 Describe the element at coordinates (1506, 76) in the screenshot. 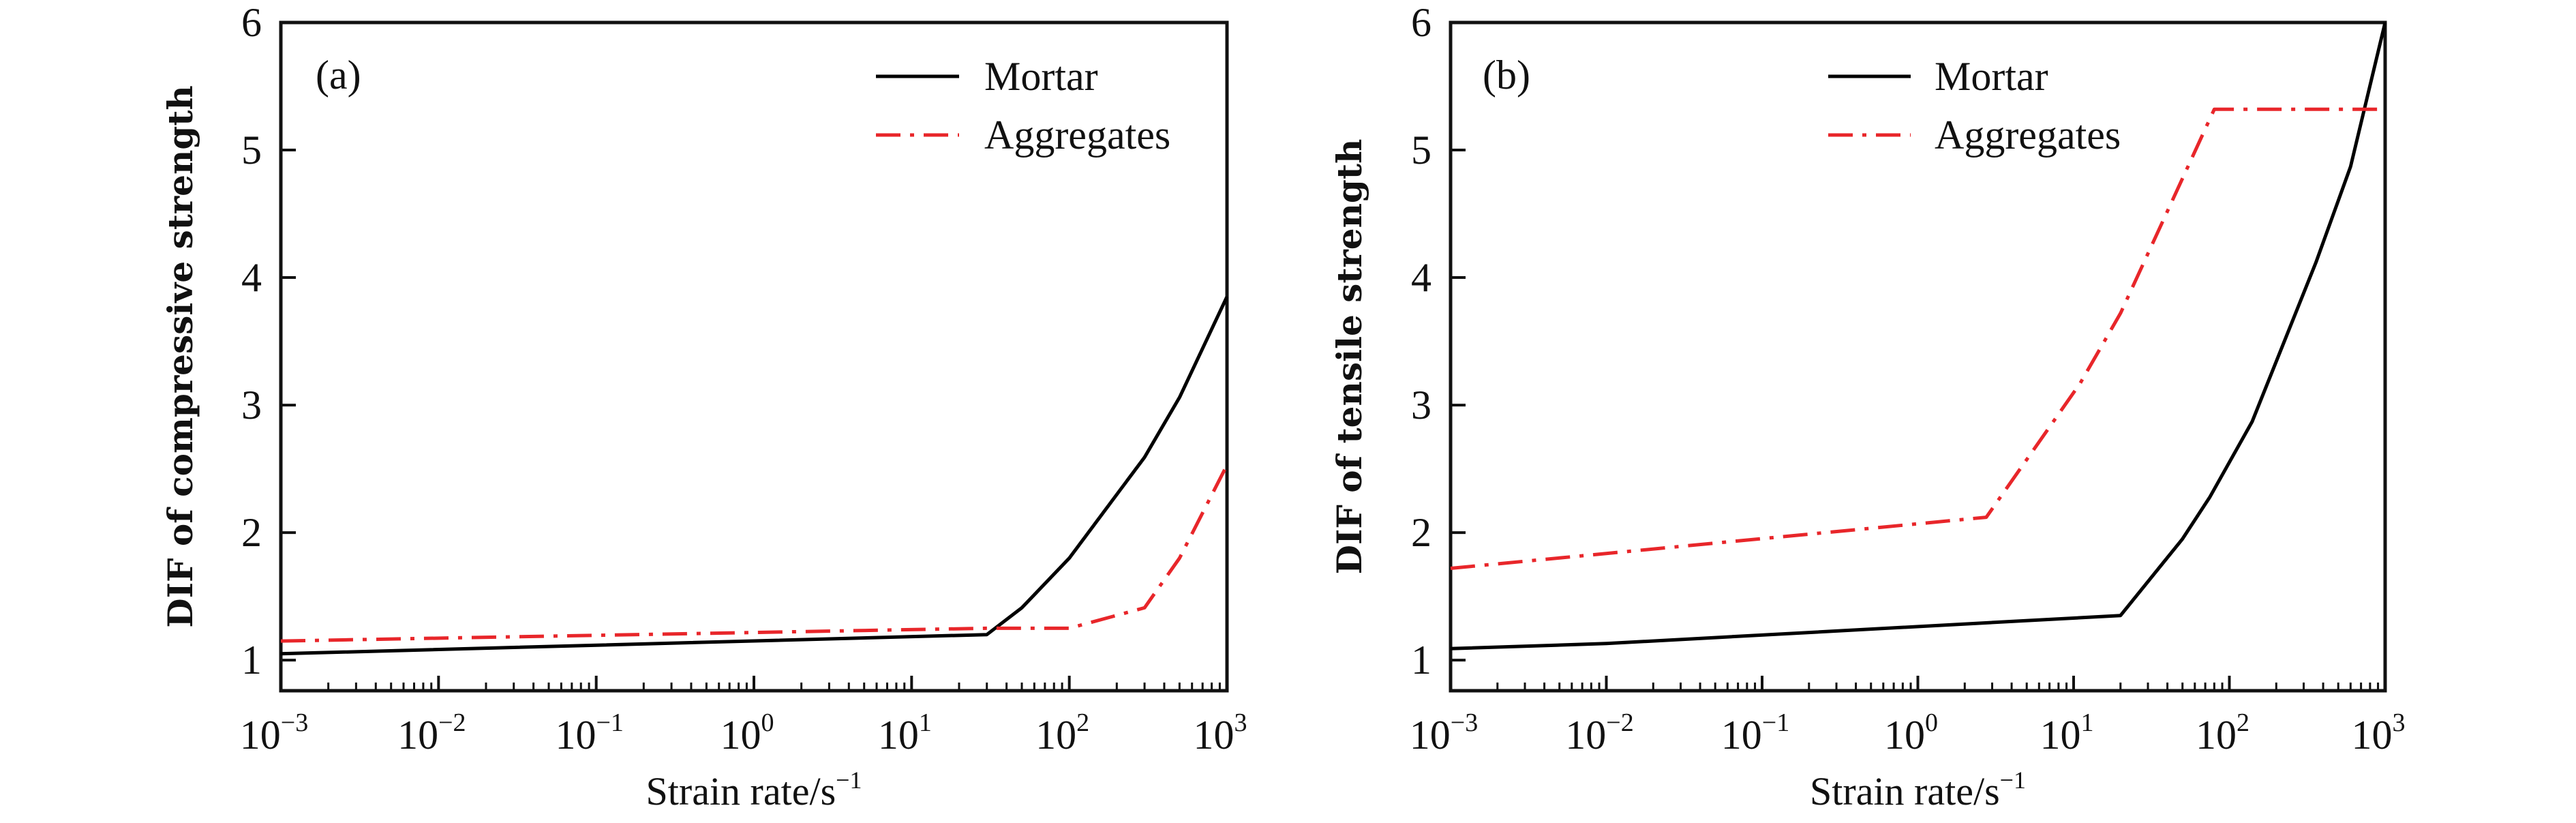

I see `panel-label: (b)` at that location.